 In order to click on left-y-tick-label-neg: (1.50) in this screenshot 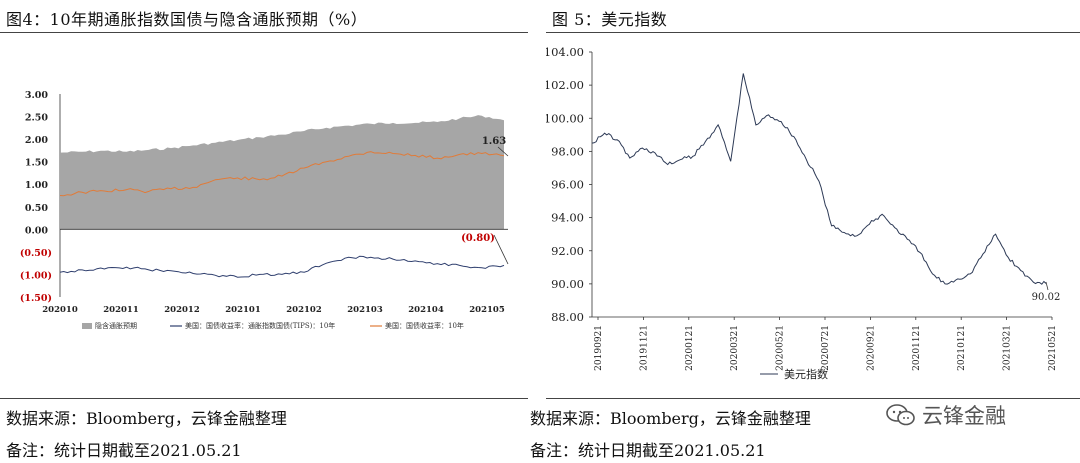, I will do `click(36, 298)`.